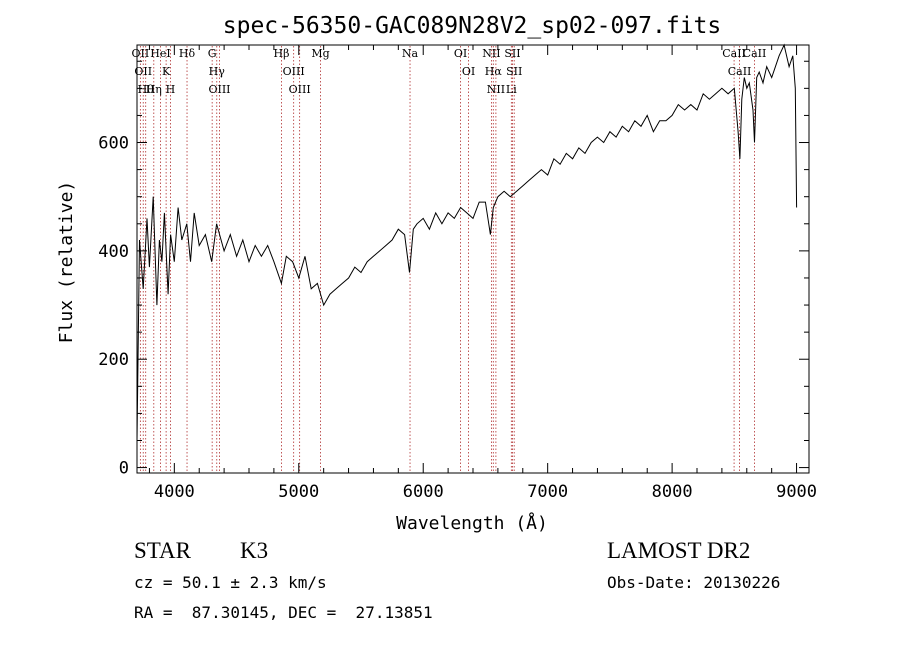 The image size is (900, 649). Describe the element at coordinates (512, 53) in the screenshot. I see `line-label-22: SII` at that location.